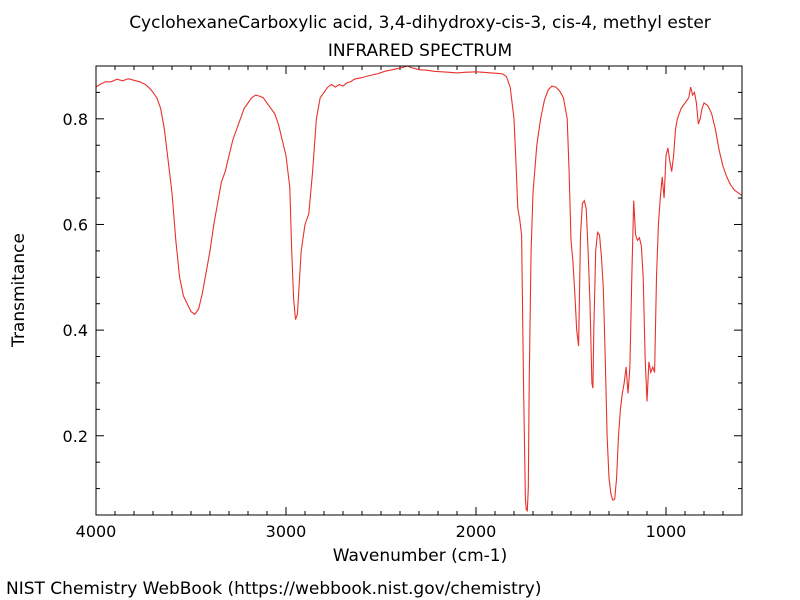 The image size is (800, 600). Describe the element at coordinates (75, 224) in the screenshot. I see `y-tick-label: 0.6` at that location.